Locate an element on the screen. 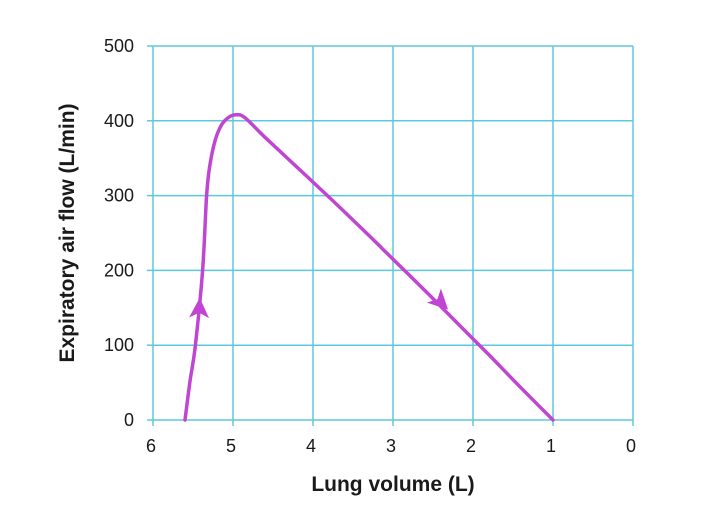 This screenshot has width=720, height=523. x-tick-label: 6 is located at coordinates (151, 446).